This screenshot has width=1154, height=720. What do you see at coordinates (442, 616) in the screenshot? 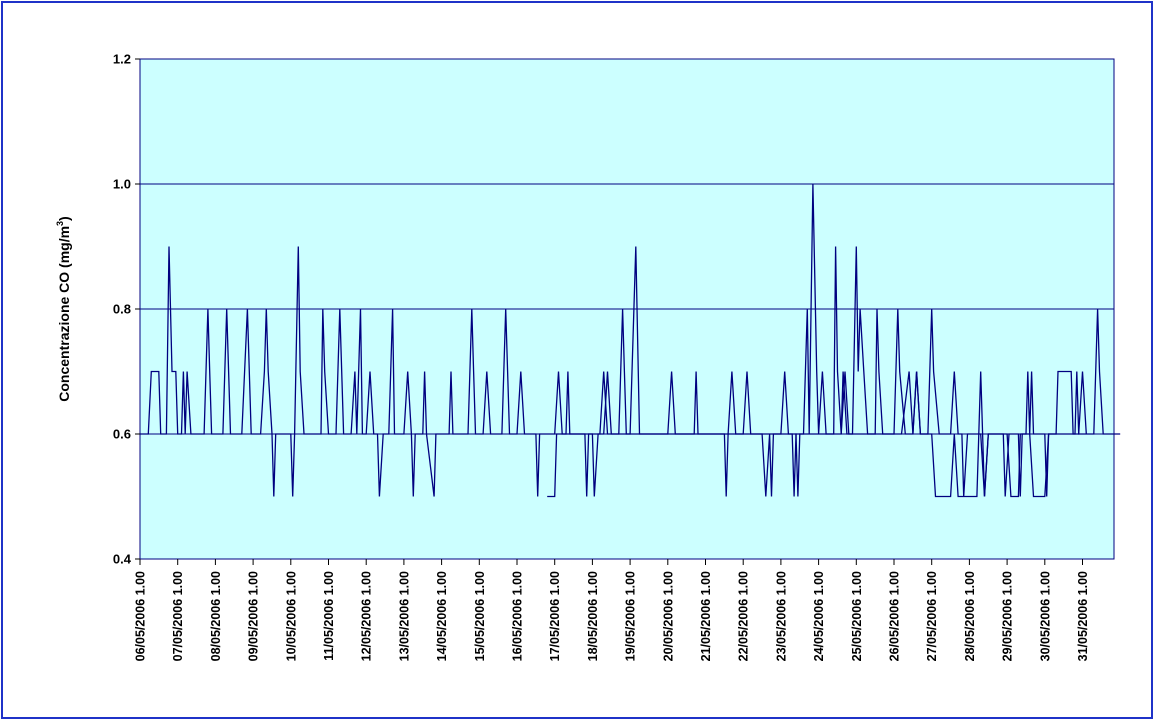
I see `x-tick-label: 14/05/2006 1.00` at bounding box center [442, 616].